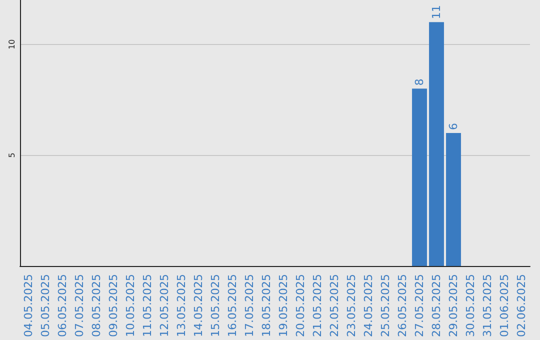 This screenshot has width=540, height=340. I want to click on x-tick-label: 19.05.2025, so click(283, 306).